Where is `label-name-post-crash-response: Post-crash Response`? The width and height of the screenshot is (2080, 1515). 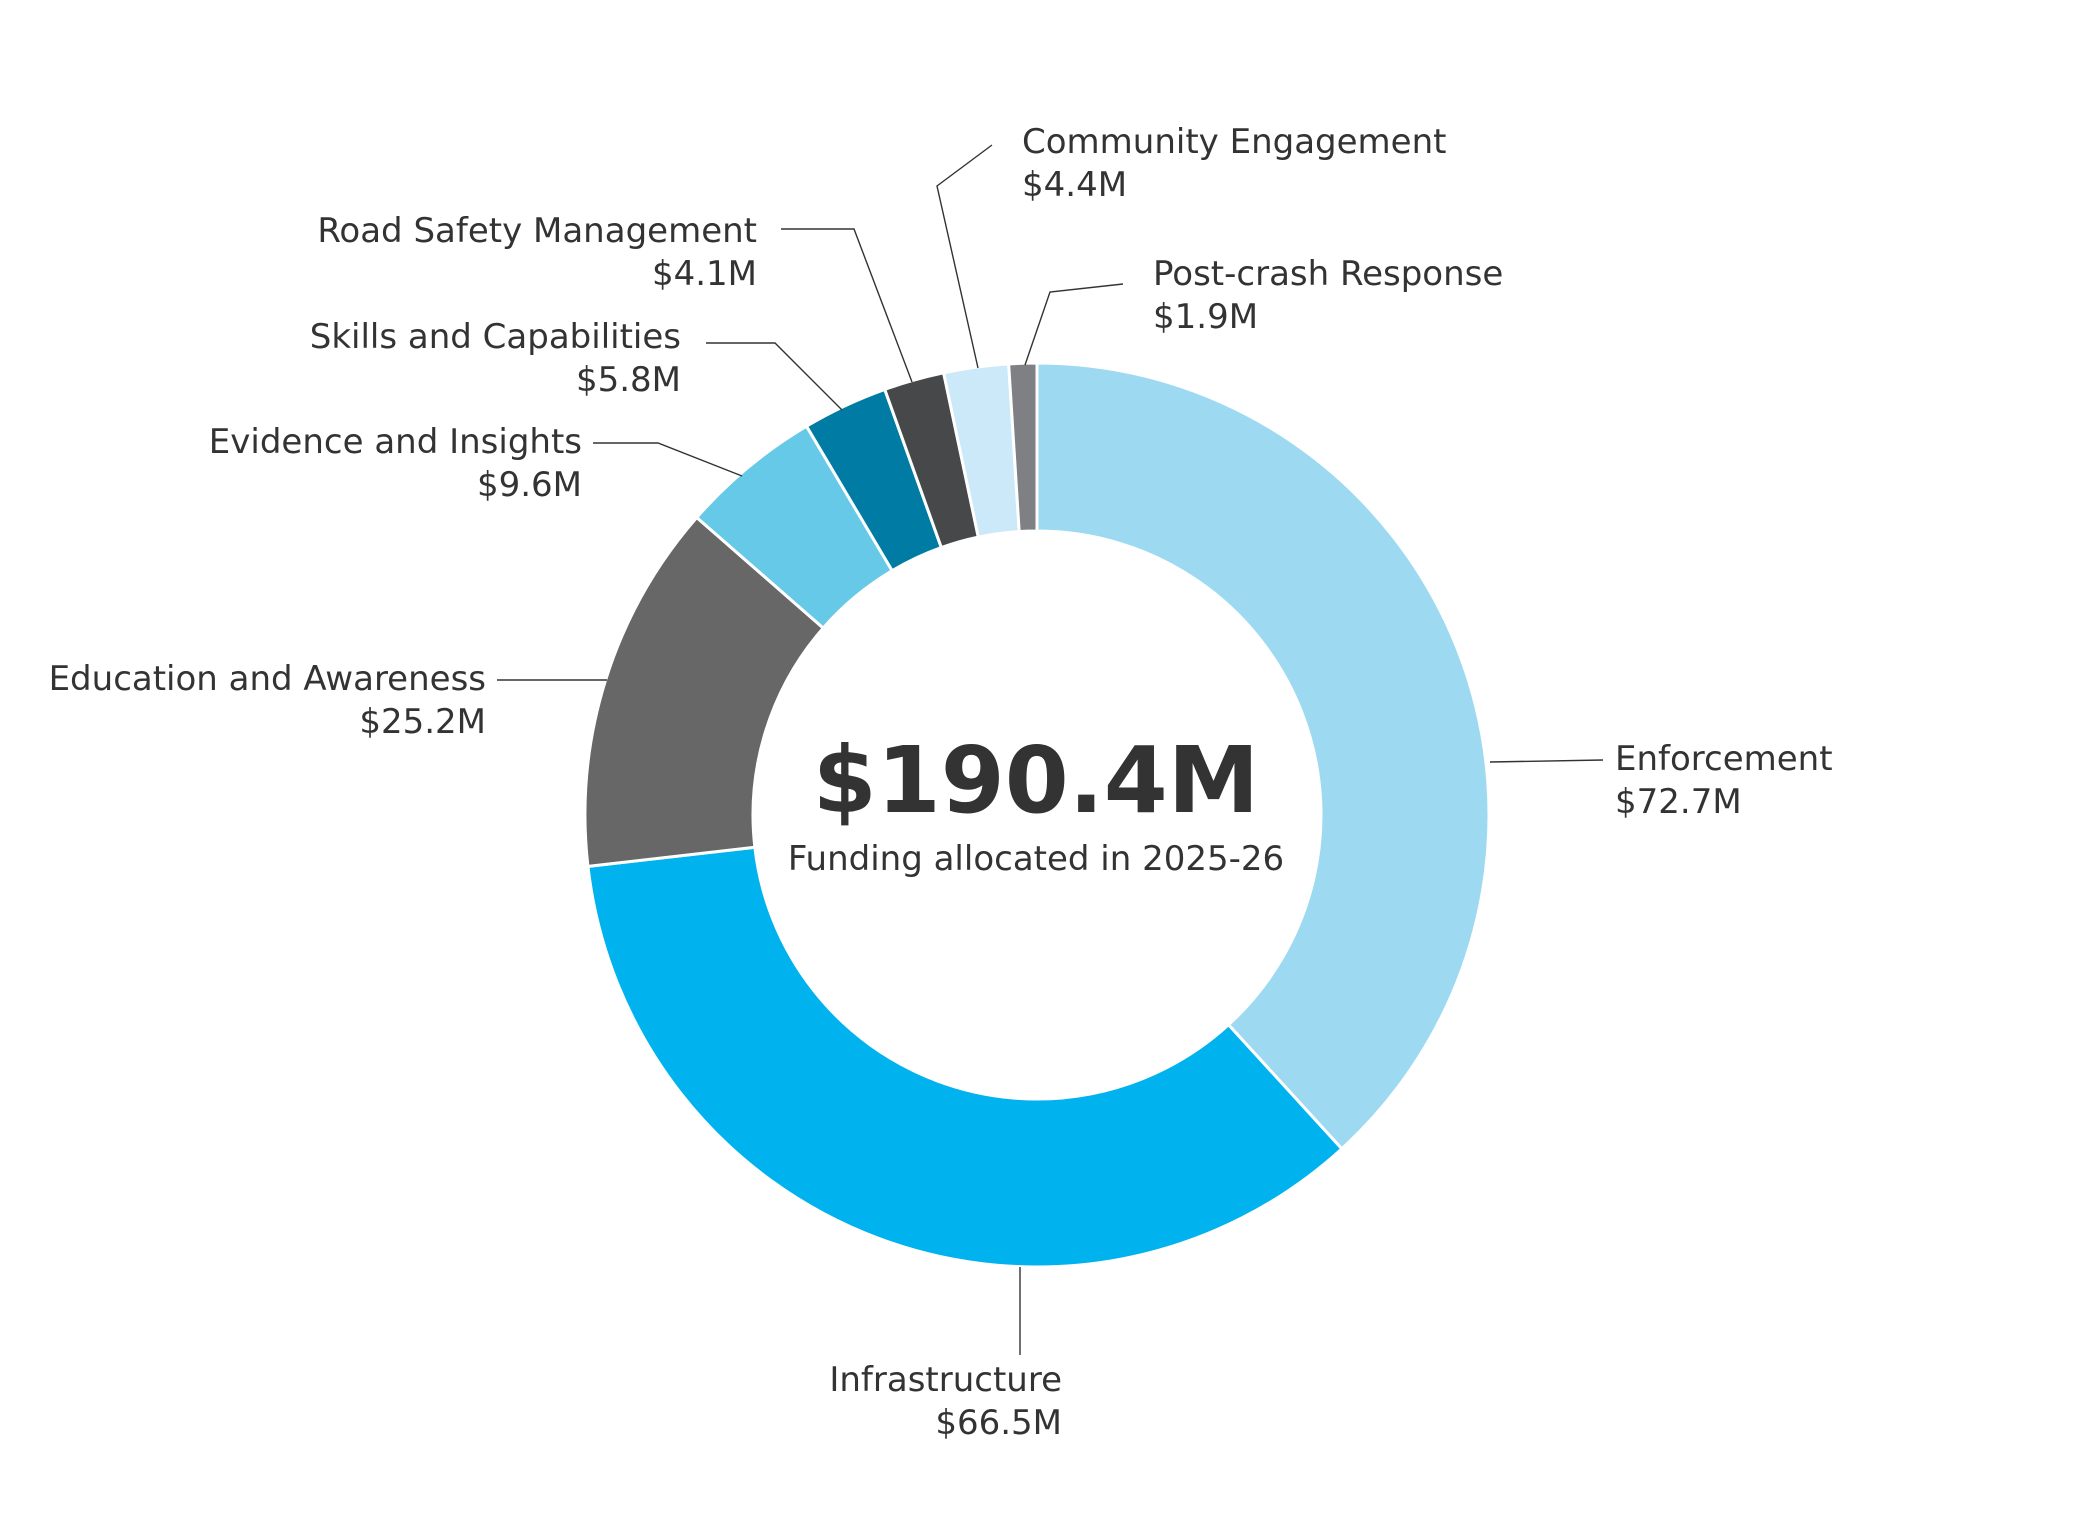 label-name-post-crash-response: Post-crash Response is located at coordinates (1328, 274).